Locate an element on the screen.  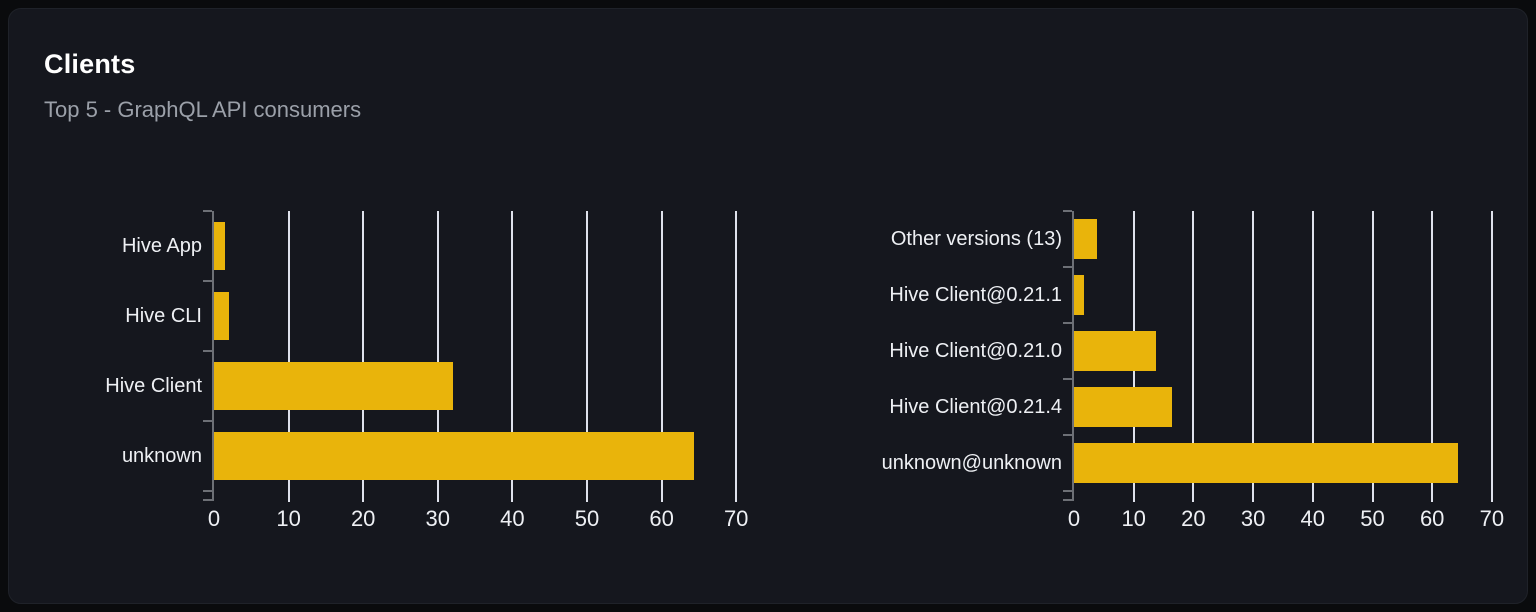
bar-hive-client is located at coordinates (333, 386).